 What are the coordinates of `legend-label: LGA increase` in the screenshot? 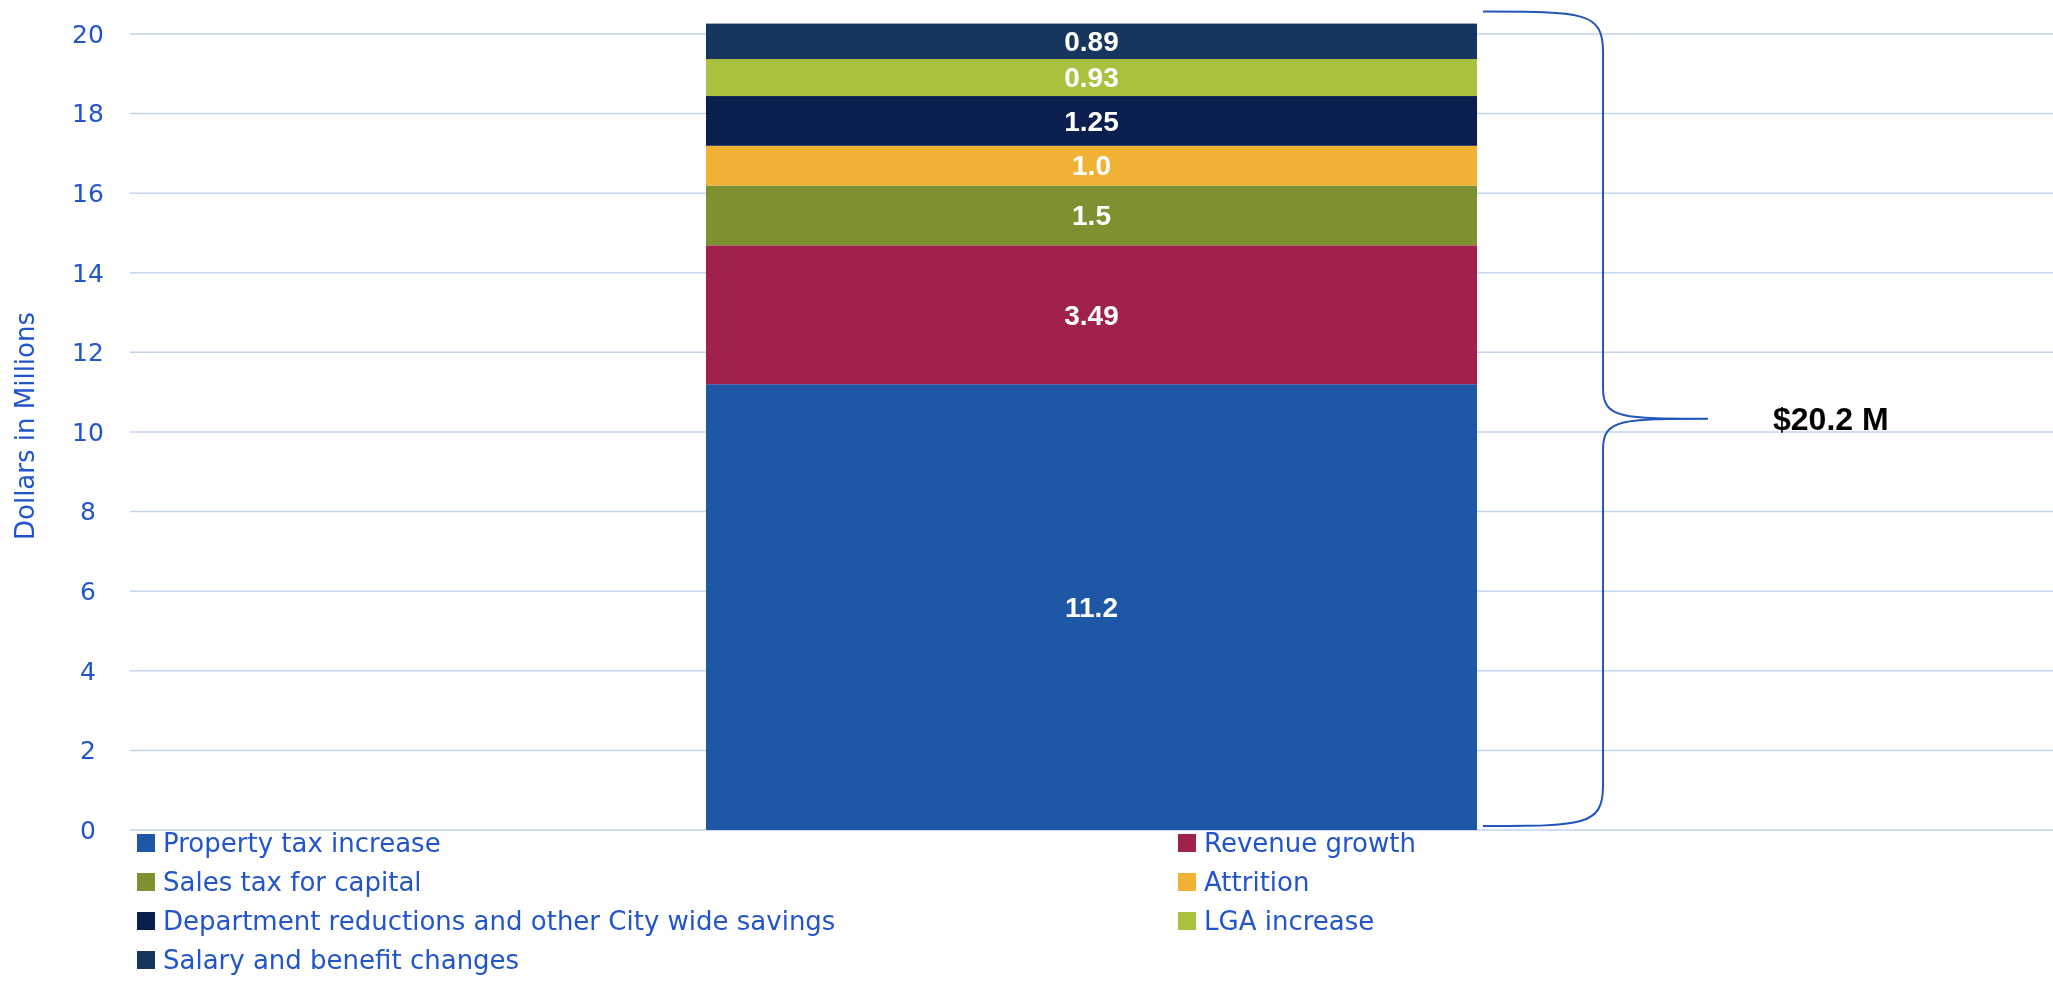 It's located at (1289, 921).